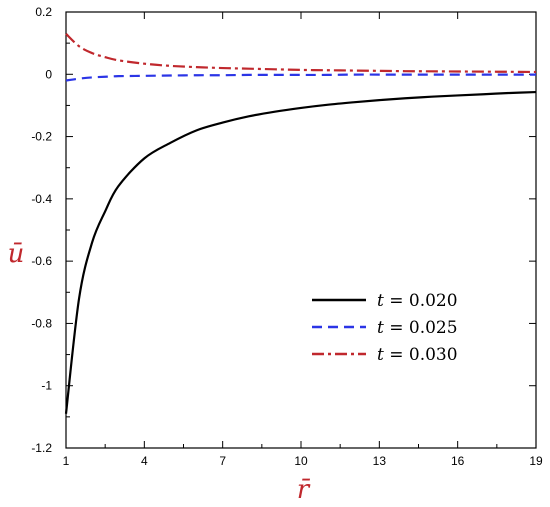 This screenshot has width=550, height=507. What do you see at coordinates (16, 254) in the screenshot?
I see `y-axis-title: ū` at bounding box center [16, 254].